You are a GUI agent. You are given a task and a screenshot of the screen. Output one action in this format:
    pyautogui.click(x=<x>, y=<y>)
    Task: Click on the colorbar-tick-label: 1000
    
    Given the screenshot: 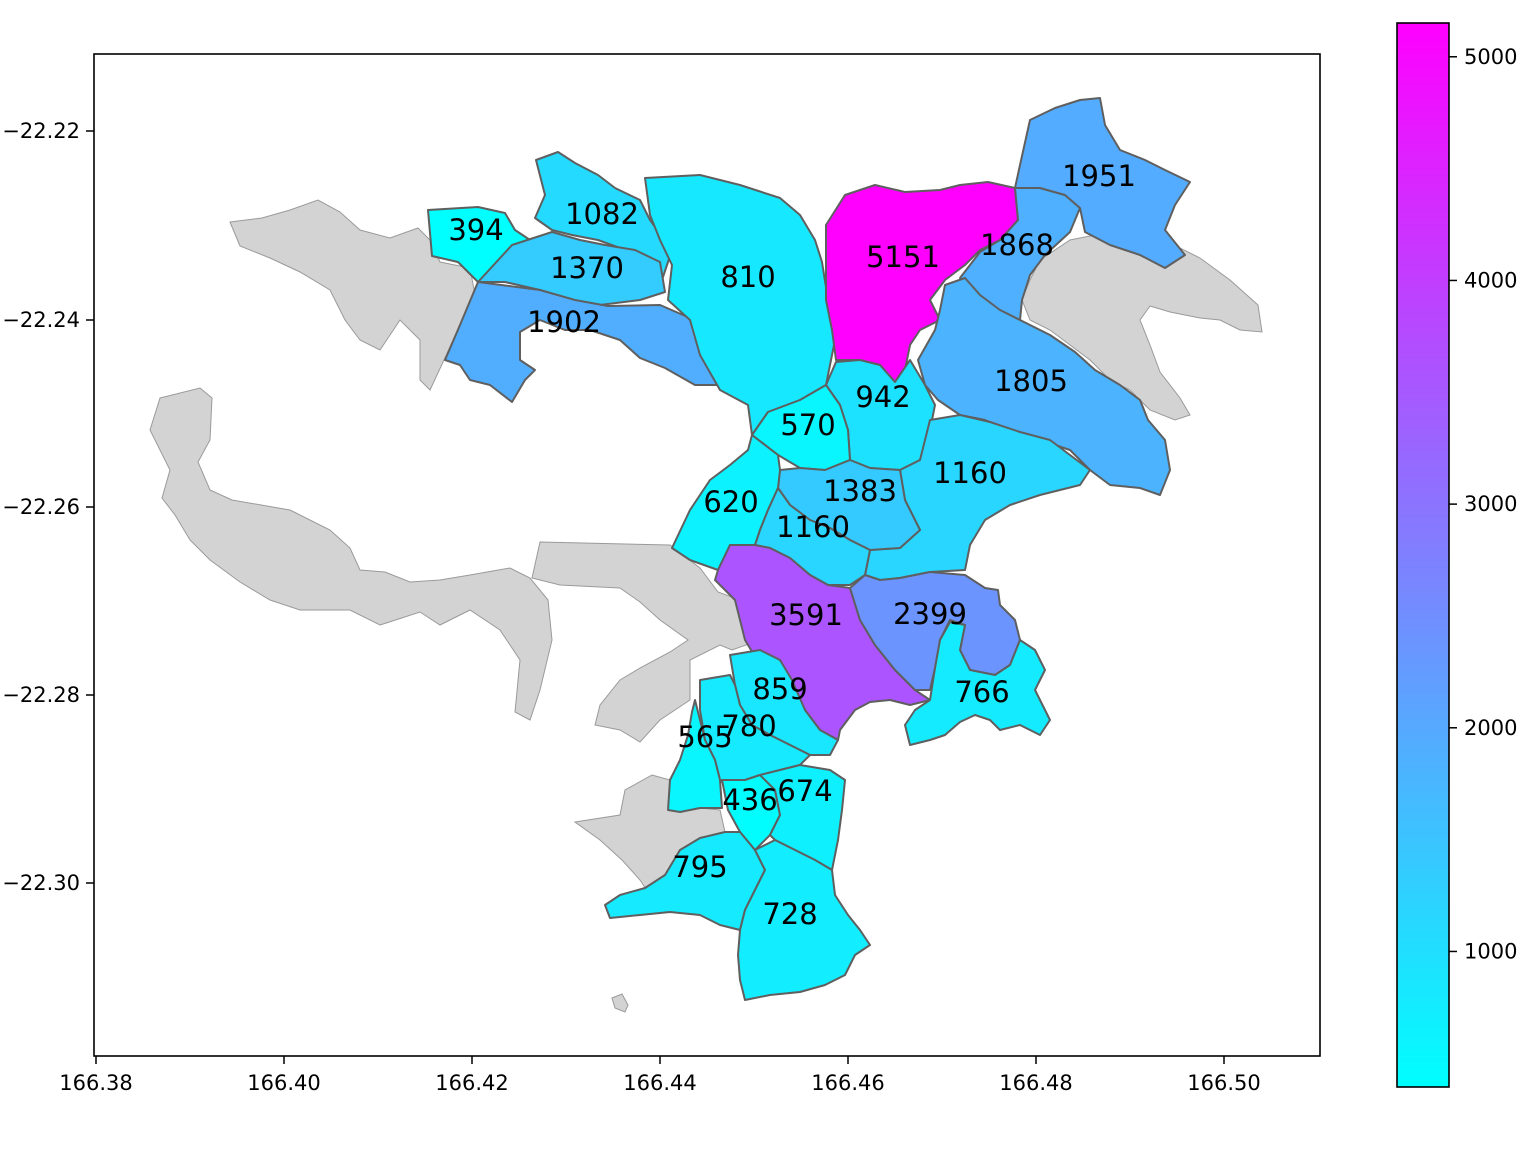 What is the action you would take?
    pyautogui.click(x=1490, y=951)
    